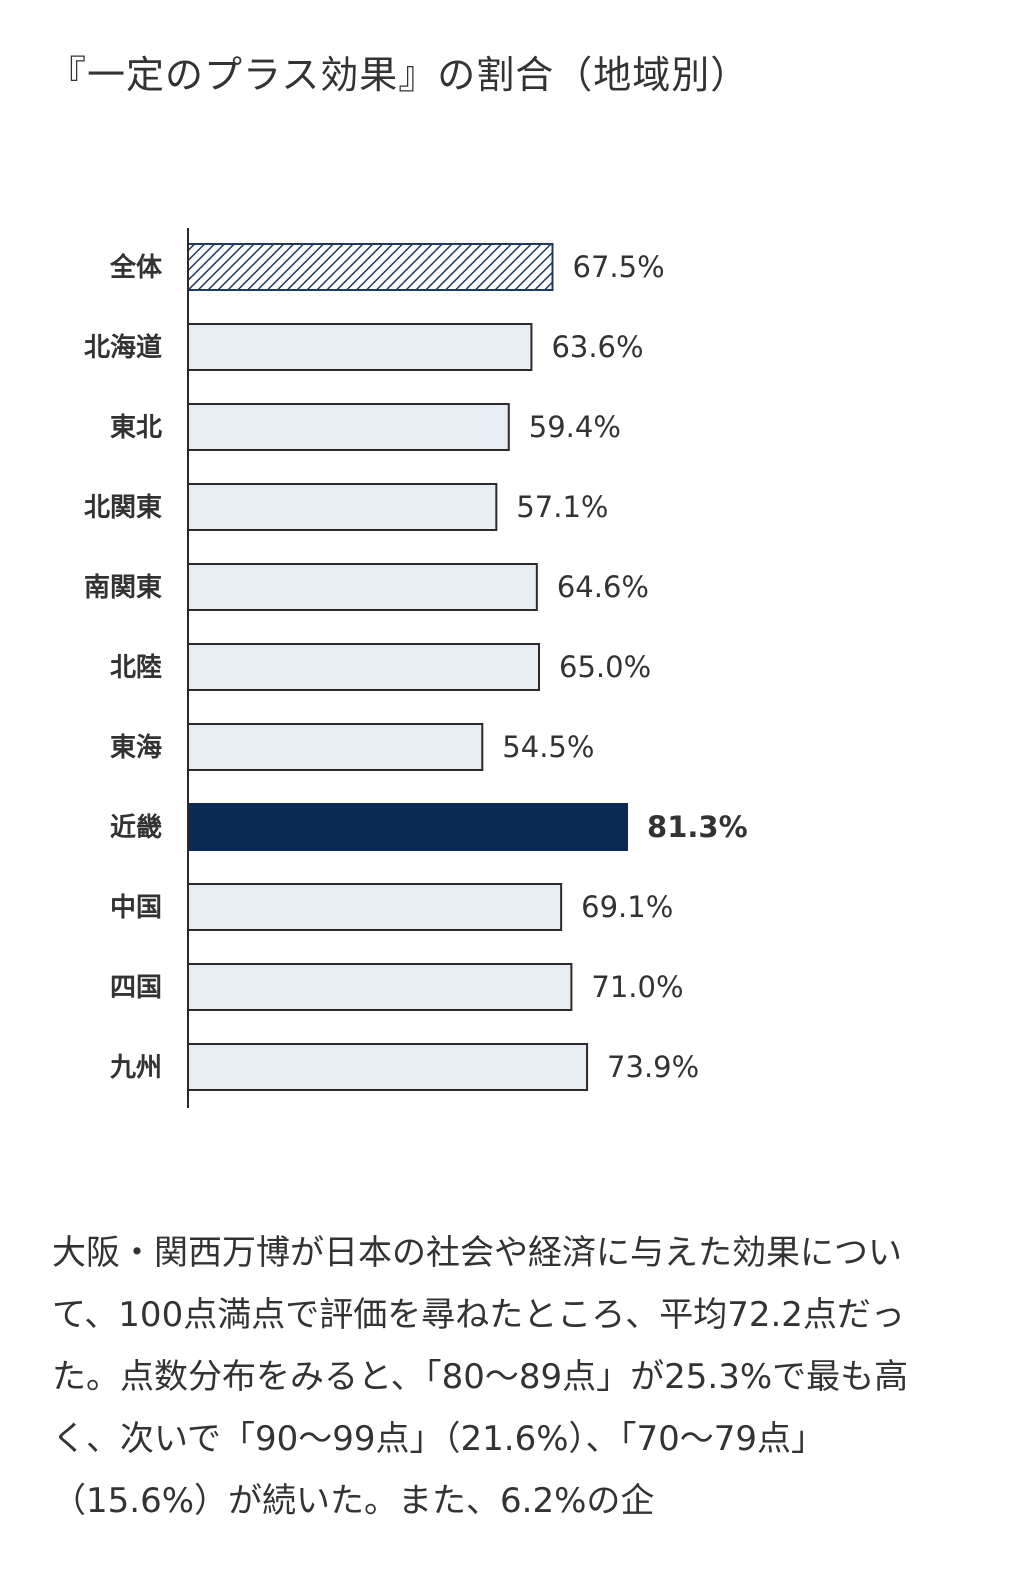 The image size is (1029, 1592). Describe the element at coordinates (136, 748) in the screenshot. I see `category-label: 東海` at that location.